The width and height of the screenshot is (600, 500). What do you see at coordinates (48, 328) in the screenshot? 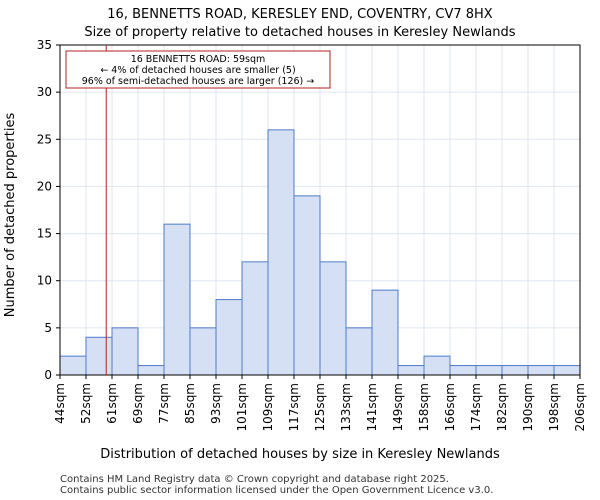
I see `y-tick-label: 5` at bounding box center [48, 328].